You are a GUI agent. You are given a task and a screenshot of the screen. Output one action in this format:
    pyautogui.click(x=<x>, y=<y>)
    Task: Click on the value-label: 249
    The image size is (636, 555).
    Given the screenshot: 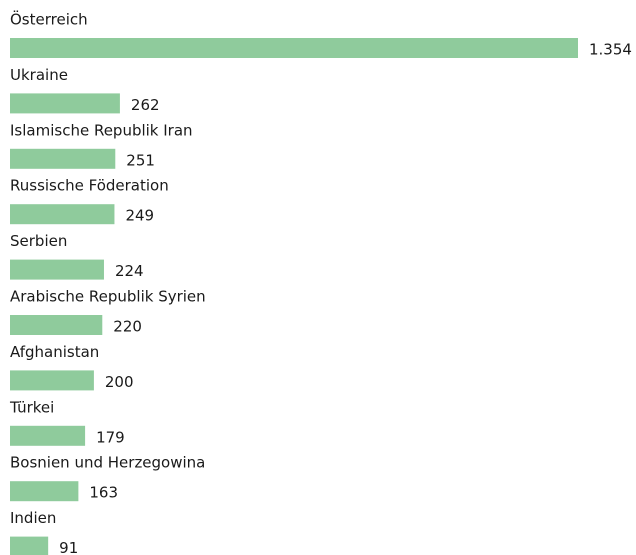 What is the action you would take?
    pyautogui.click(x=139, y=216)
    